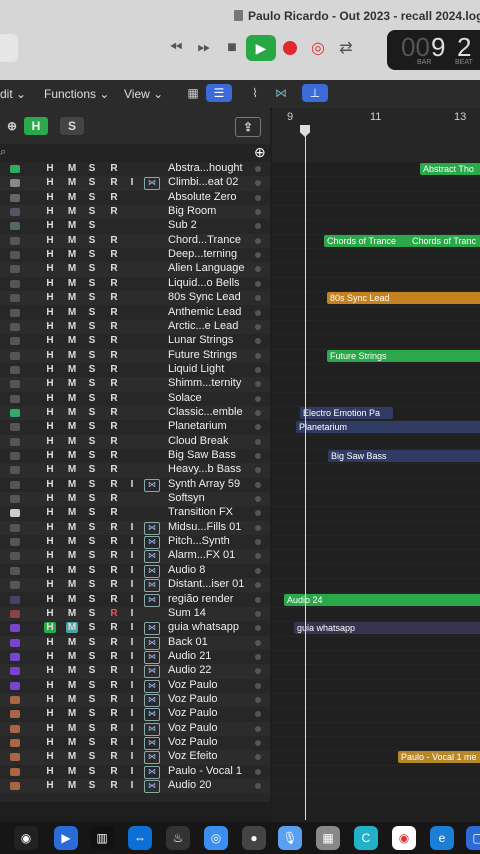 The image size is (480, 854). I want to click on automation-button: ⌇, so click(255, 93).